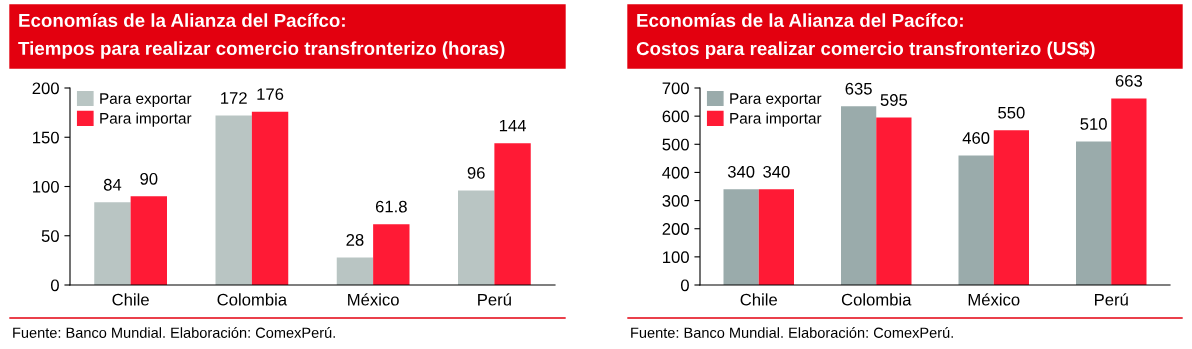 Image resolution: width=1192 pixels, height=349 pixels. I want to click on chart-subtitle: Costos para realizar comercio transfronterizo (US$), so click(865, 50).